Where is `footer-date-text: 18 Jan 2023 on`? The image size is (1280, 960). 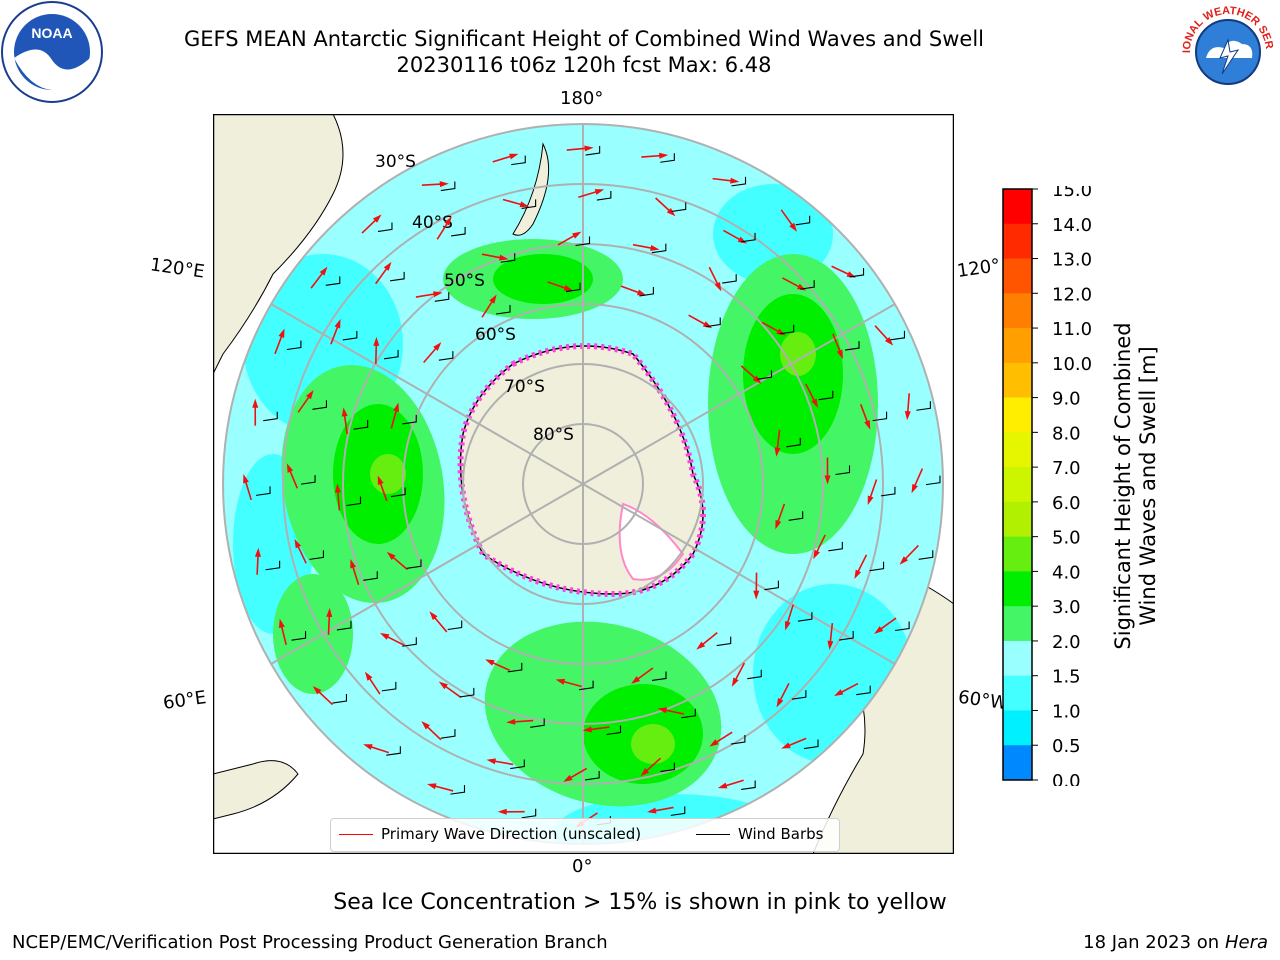
footer-date-text: 18 Jan 2023 on is located at coordinates (1151, 942).